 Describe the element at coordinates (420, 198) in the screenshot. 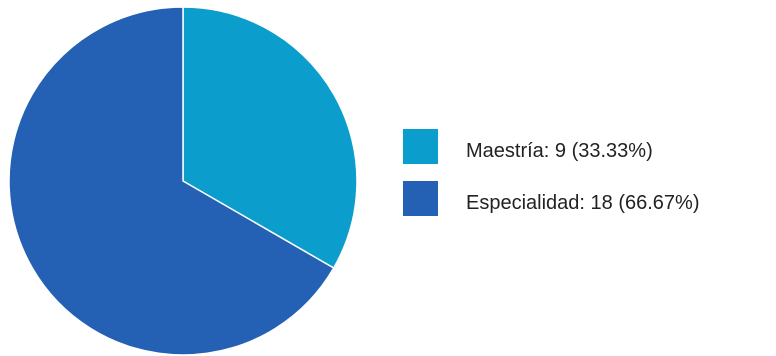

I see `legend-swatch-especialidad` at that location.